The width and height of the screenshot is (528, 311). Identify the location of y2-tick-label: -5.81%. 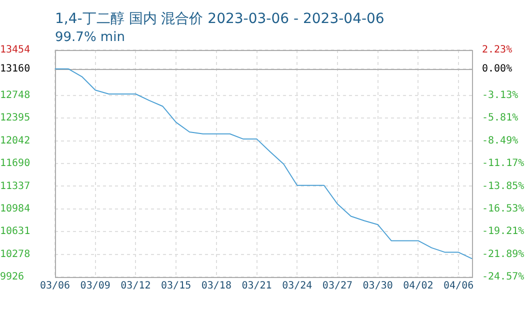
(500, 118).